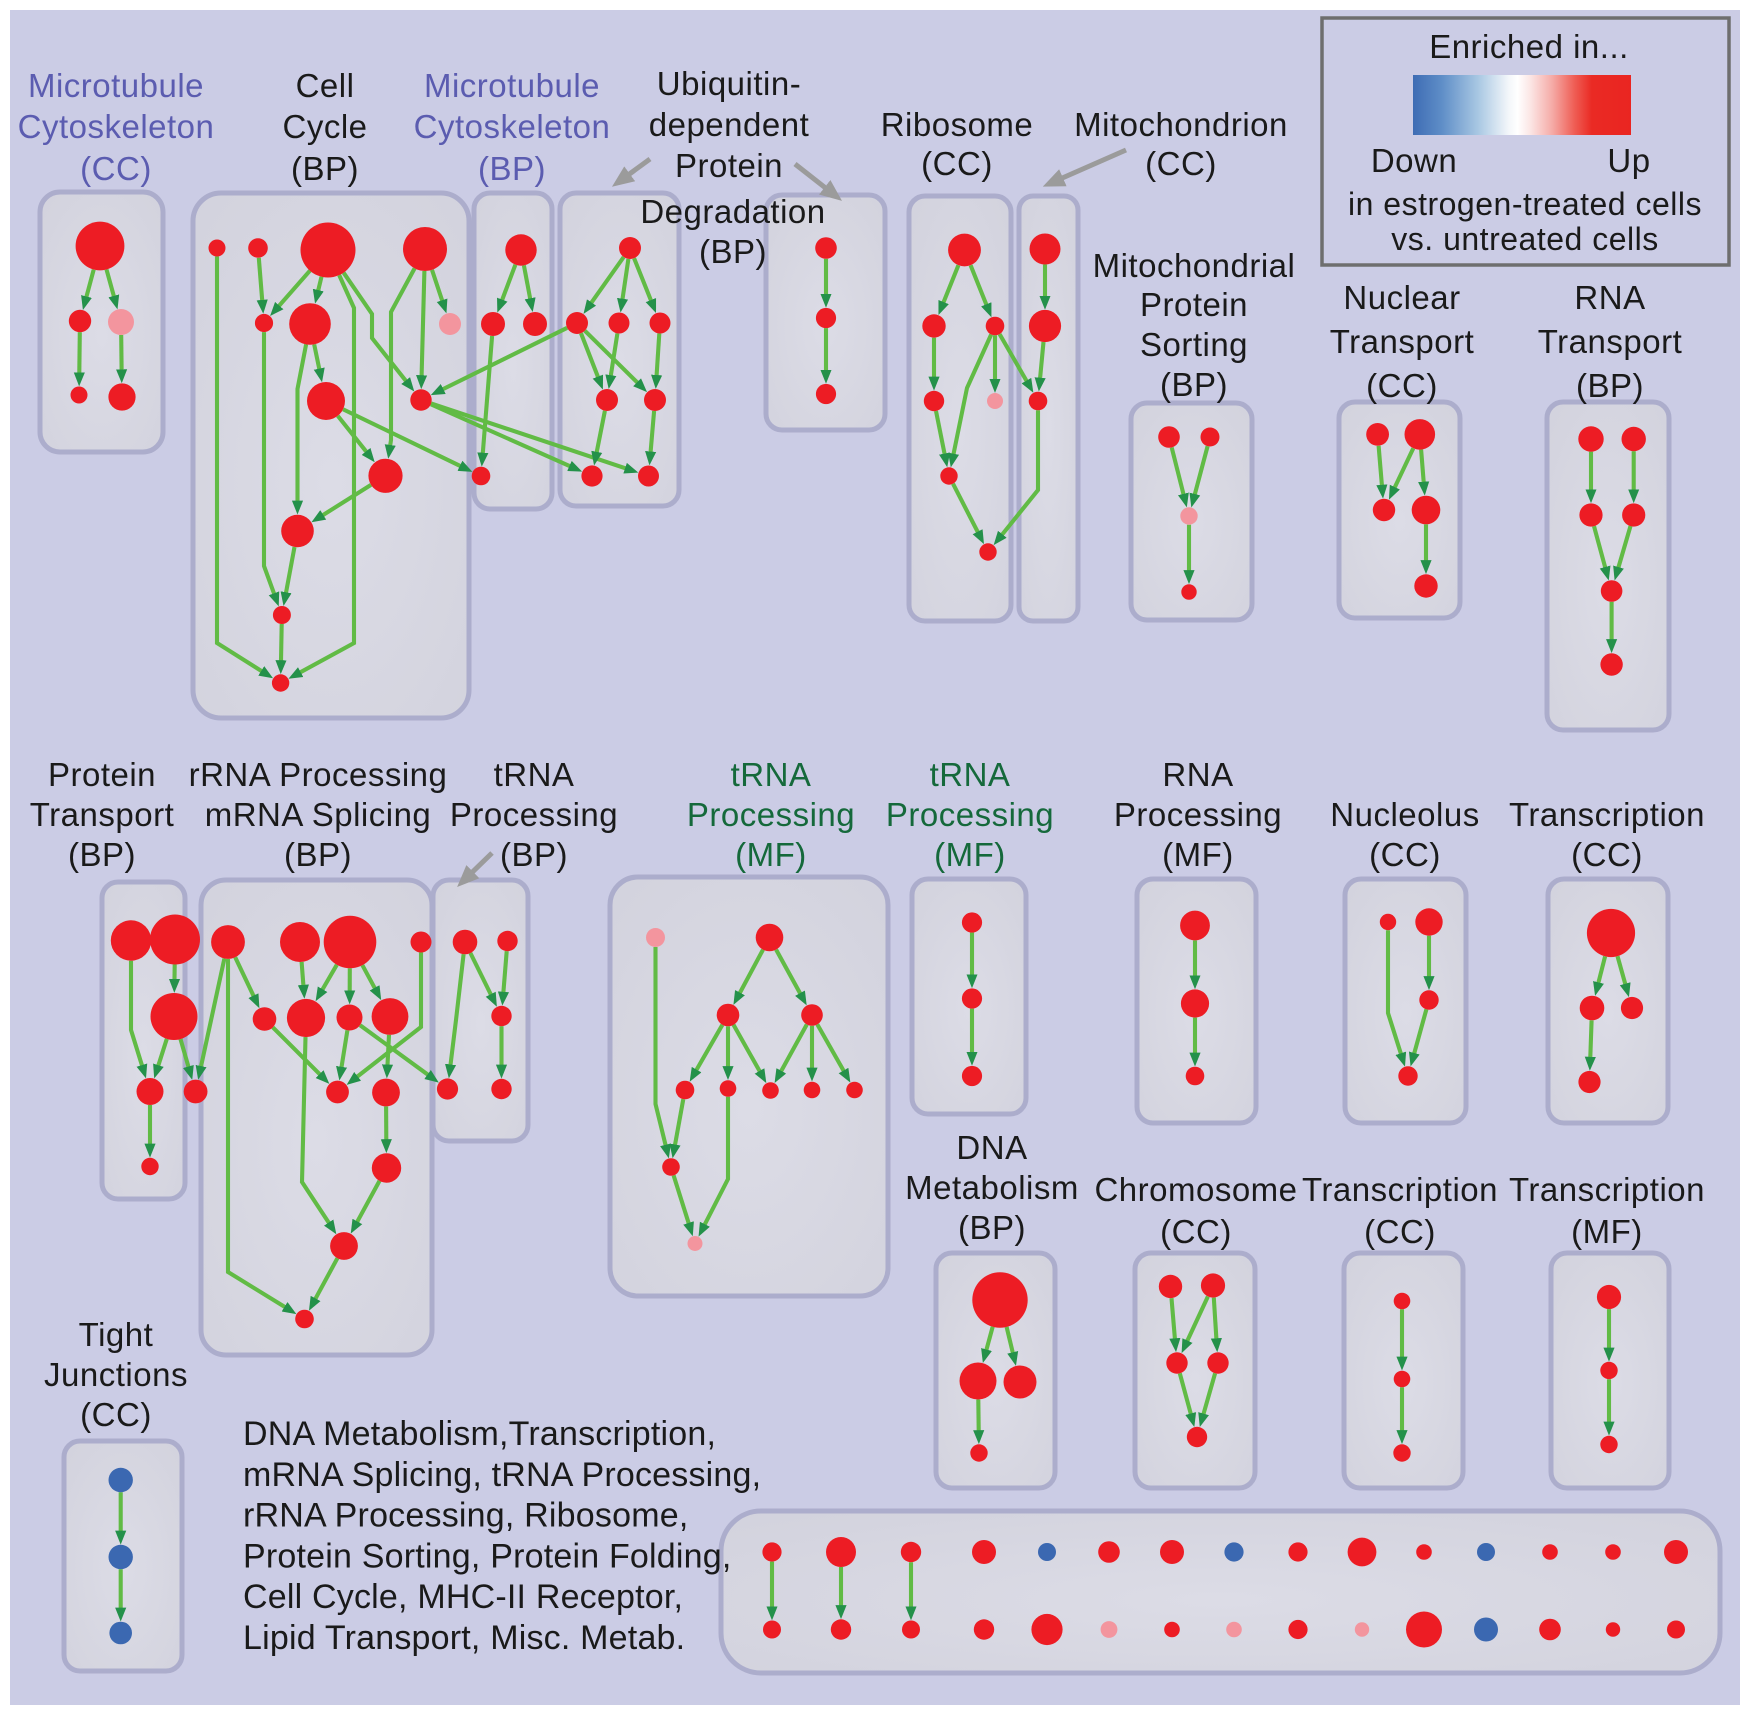  I want to click on svg-text: Chromosome, so click(1195, 1189).